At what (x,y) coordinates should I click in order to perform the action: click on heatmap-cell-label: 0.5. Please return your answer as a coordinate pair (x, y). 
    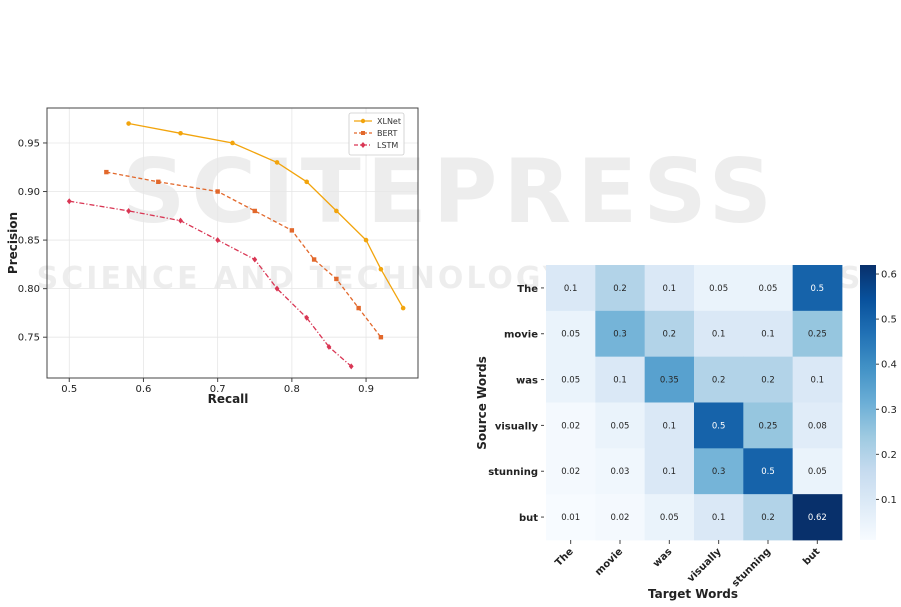
    Looking at the image, I should click on (719, 426).